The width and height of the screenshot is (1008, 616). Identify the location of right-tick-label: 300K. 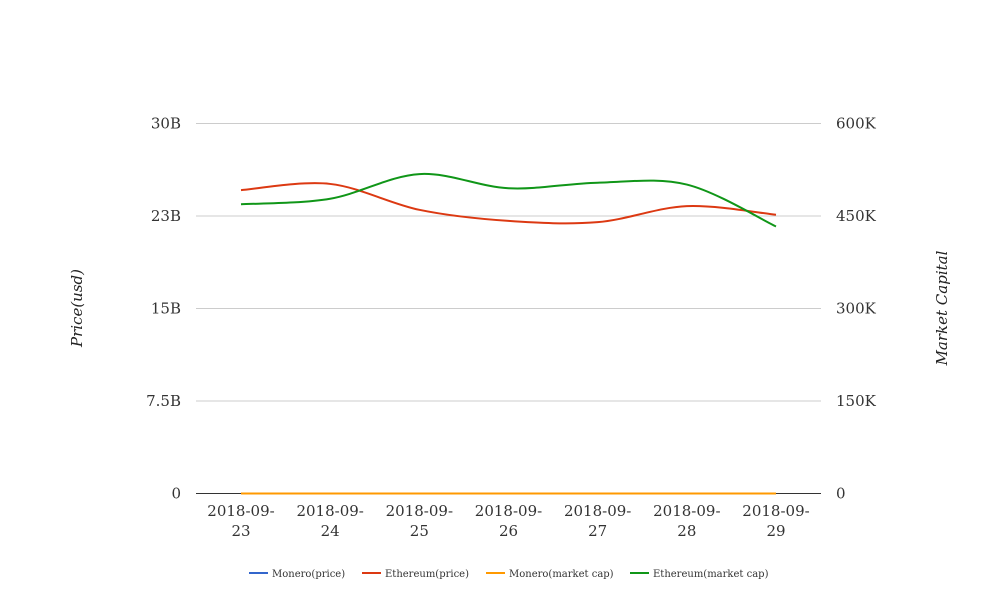
(856, 309).